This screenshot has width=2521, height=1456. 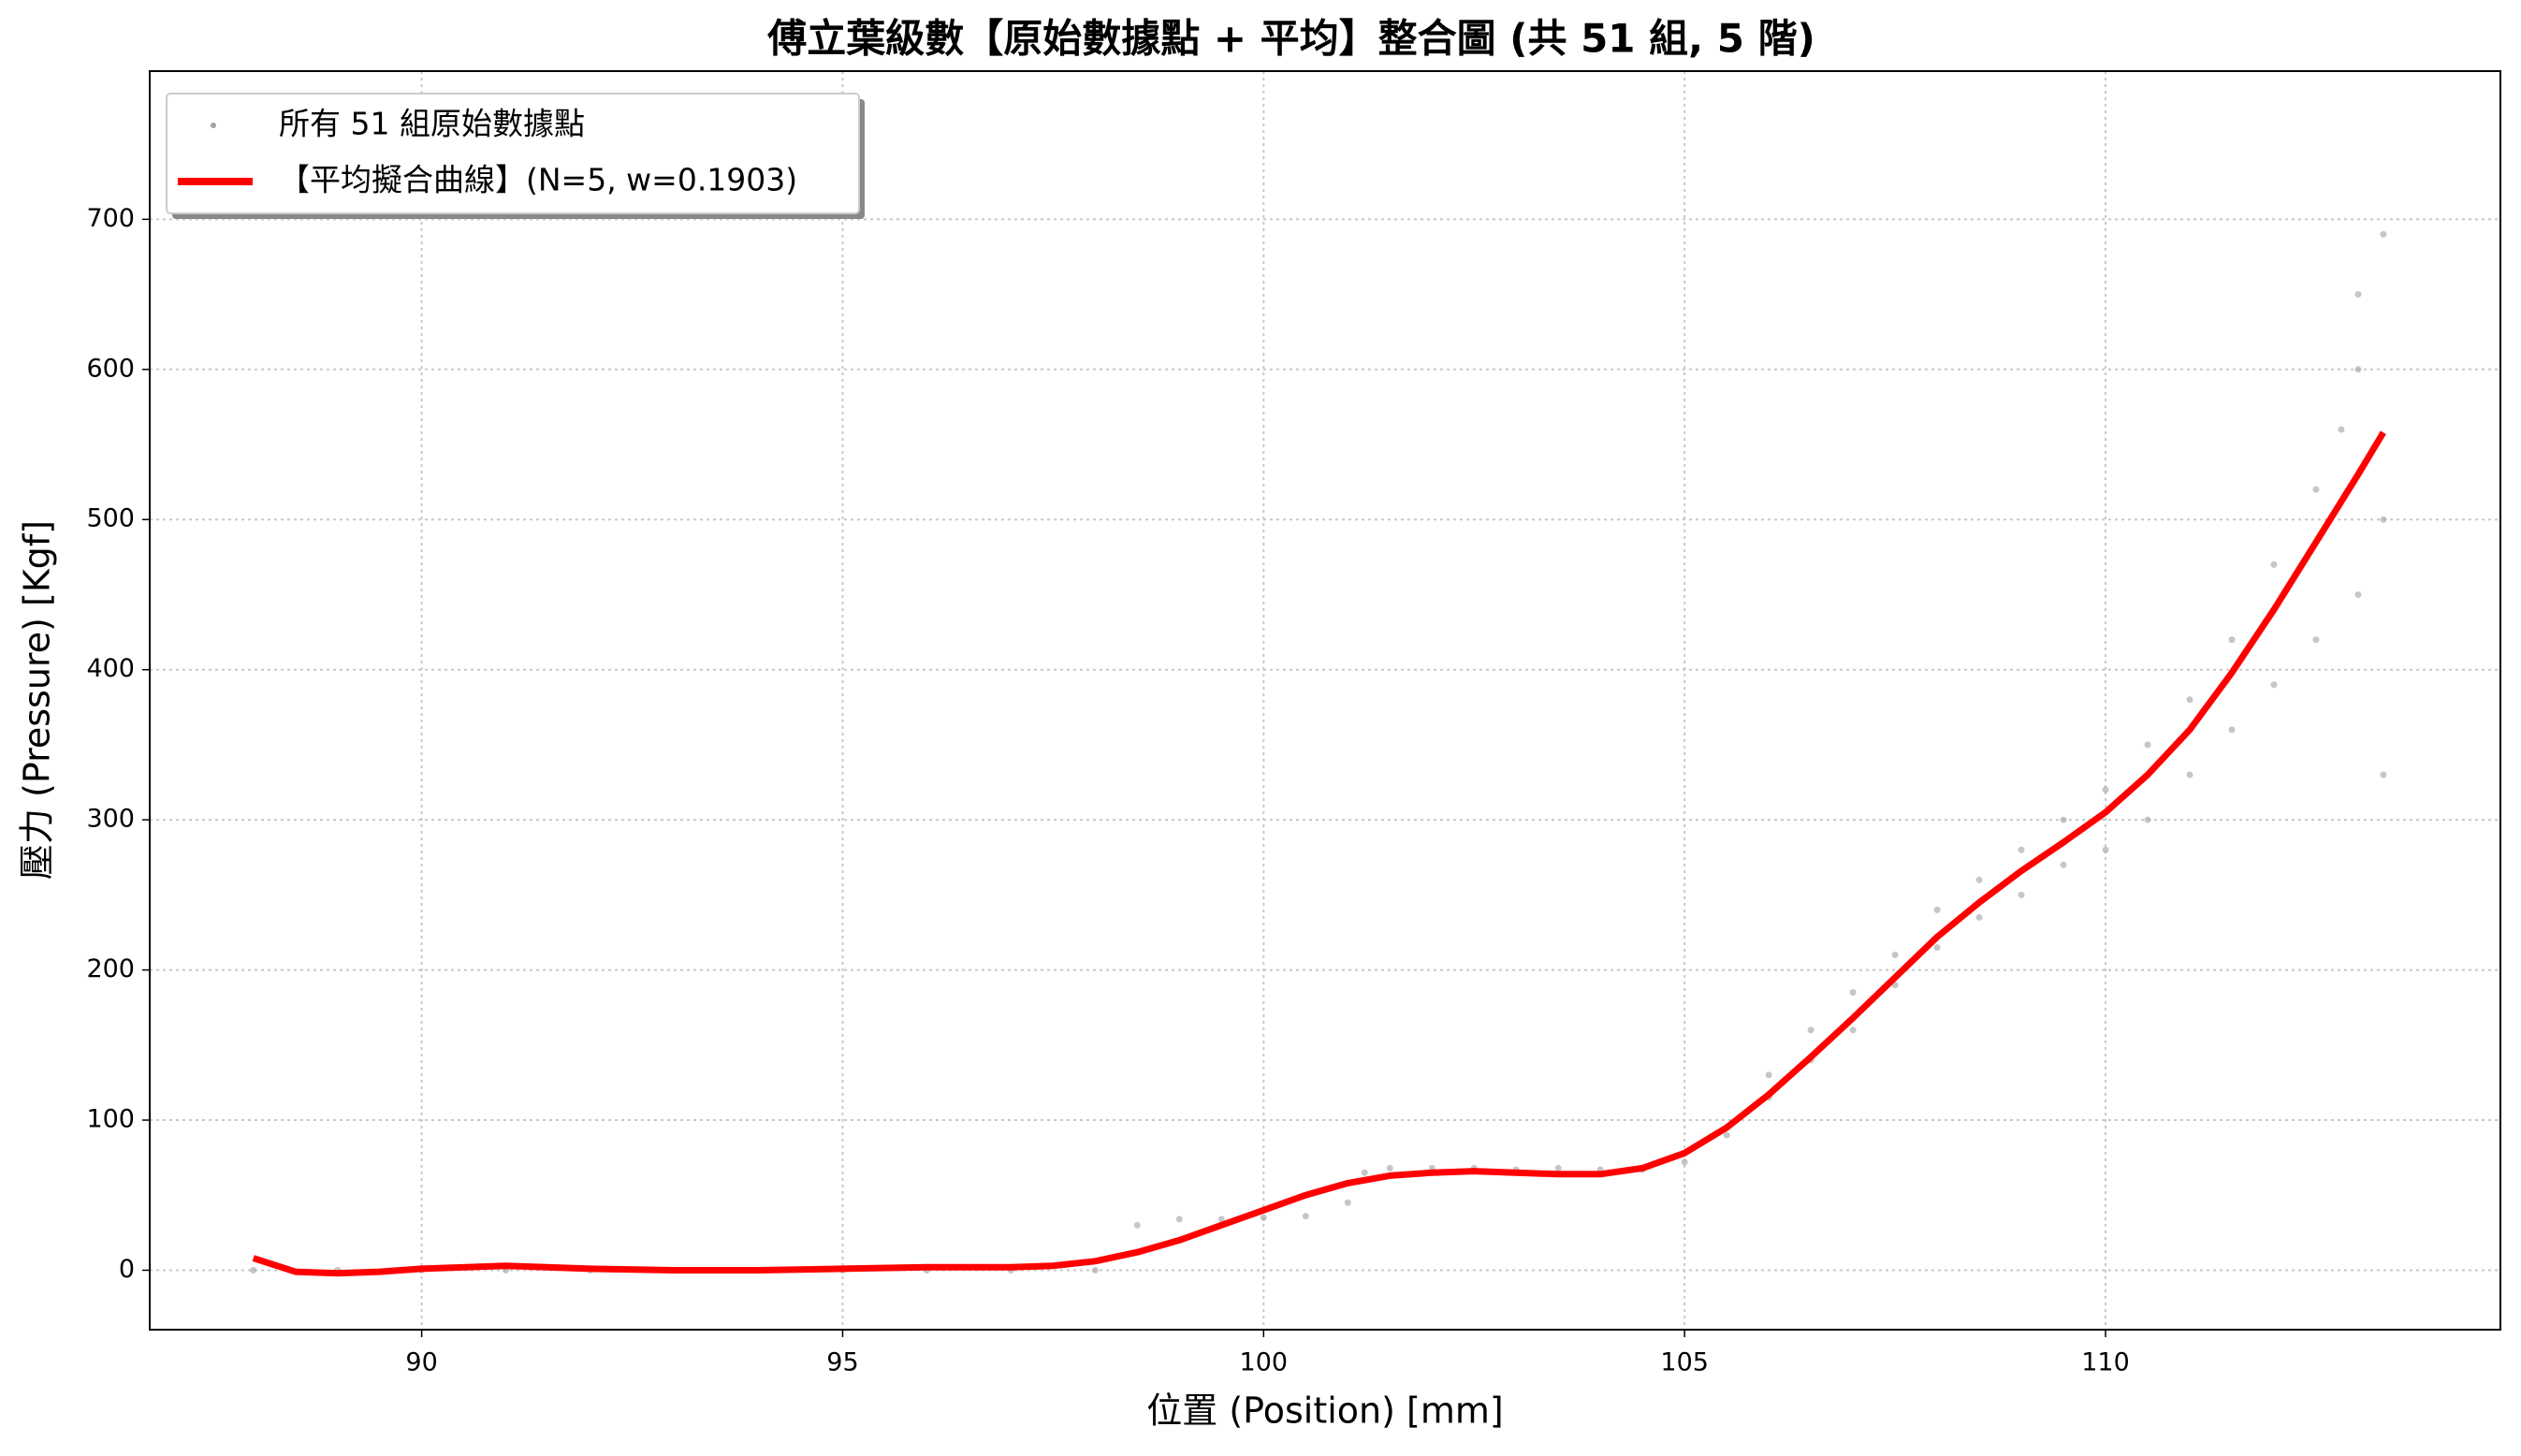 What do you see at coordinates (110, 368) in the screenshot?
I see `y-tick-label: 600` at bounding box center [110, 368].